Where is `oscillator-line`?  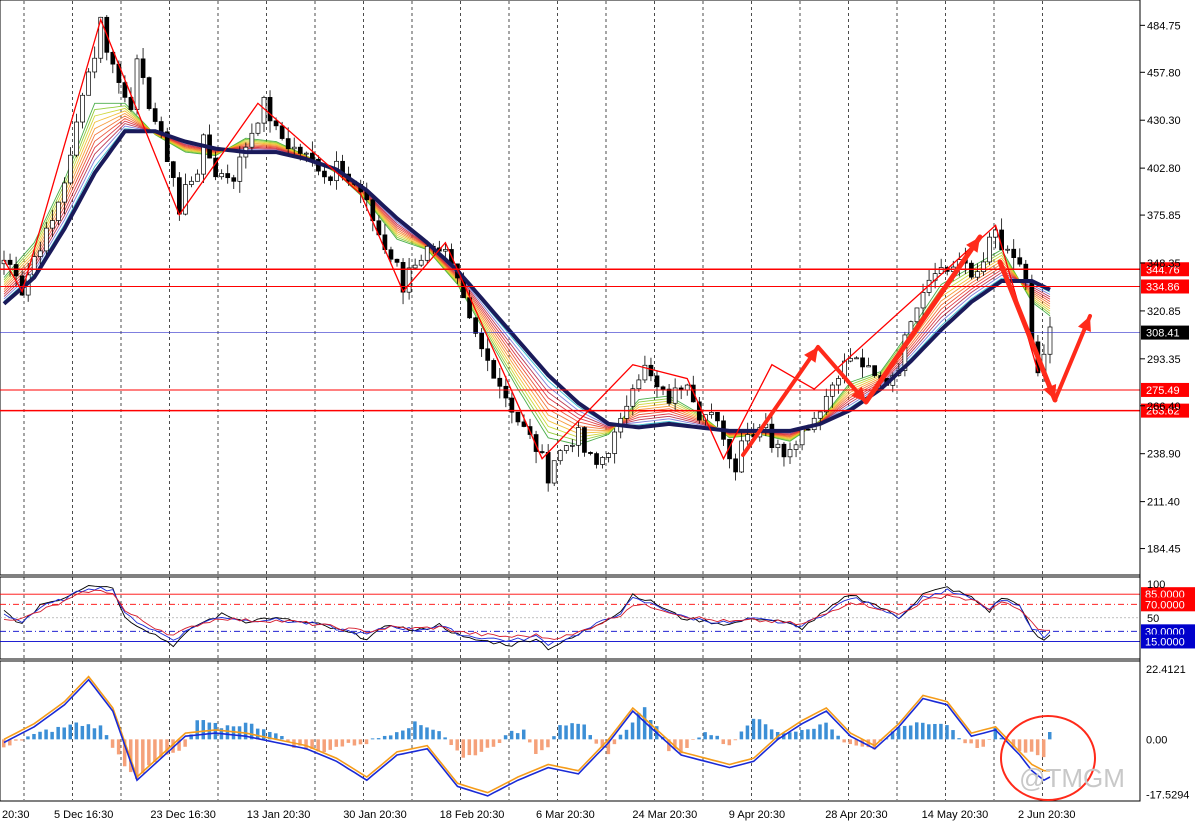
oscillator-line is located at coordinates (527, 614).